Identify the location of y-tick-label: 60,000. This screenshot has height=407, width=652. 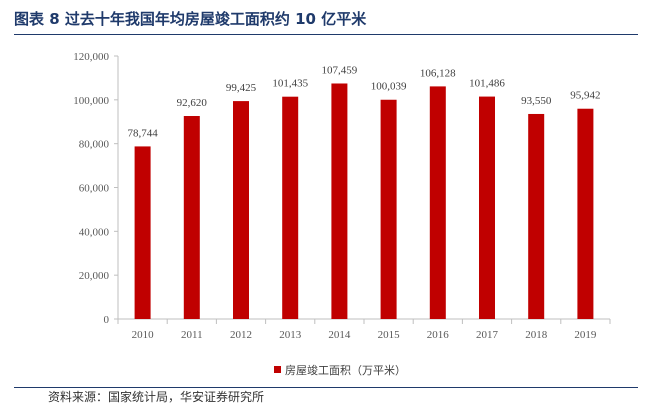
(94, 189).